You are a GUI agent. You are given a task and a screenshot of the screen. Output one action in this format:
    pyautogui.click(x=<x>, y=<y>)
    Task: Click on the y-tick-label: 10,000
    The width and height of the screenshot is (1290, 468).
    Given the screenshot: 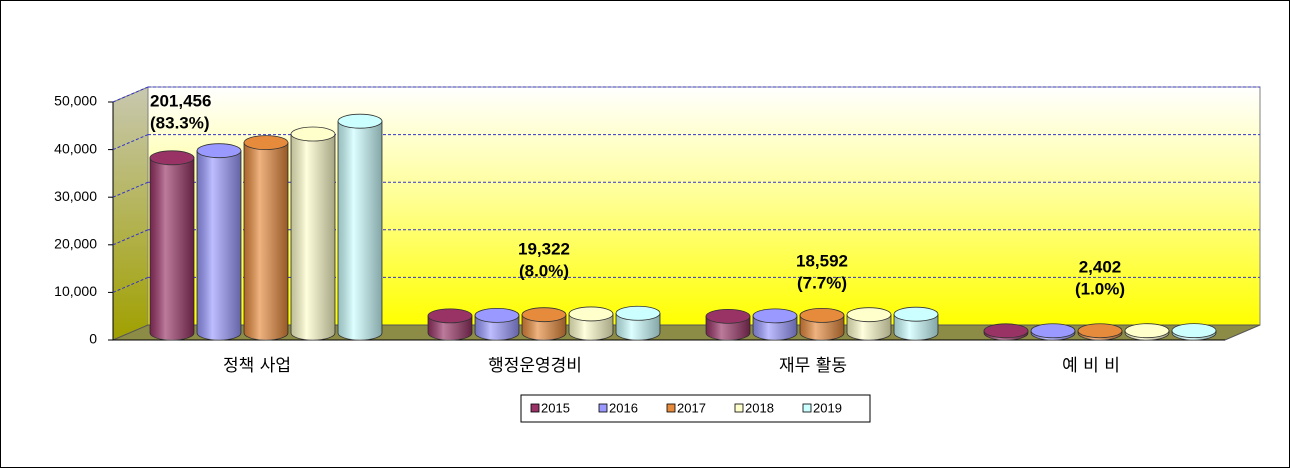 What is the action you would take?
    pyautogui.click(x=75, y=291)
    